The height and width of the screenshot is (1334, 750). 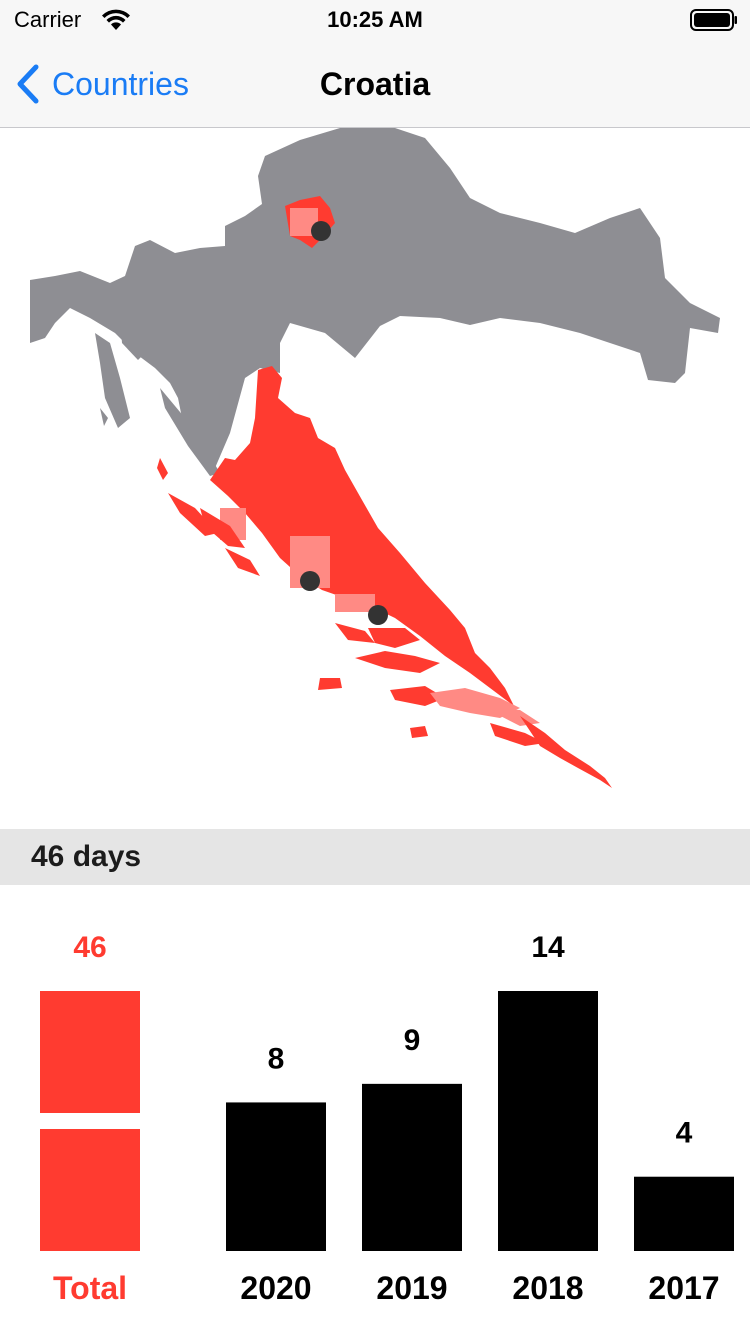 What do you see at coordinates (28, 84) in the screenshot?
I see `chevron-left-icon` at bounding box center [28, 84].